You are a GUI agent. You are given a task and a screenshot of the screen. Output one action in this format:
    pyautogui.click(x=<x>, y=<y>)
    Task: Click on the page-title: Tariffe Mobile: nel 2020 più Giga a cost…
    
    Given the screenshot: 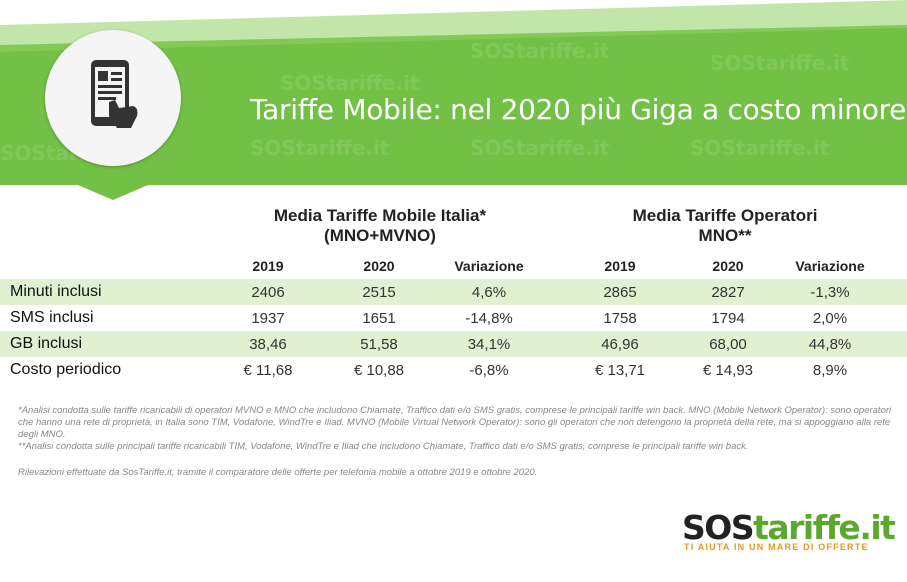 What is the action you would take?
    pyautogui.click(x=578, y=109)
    